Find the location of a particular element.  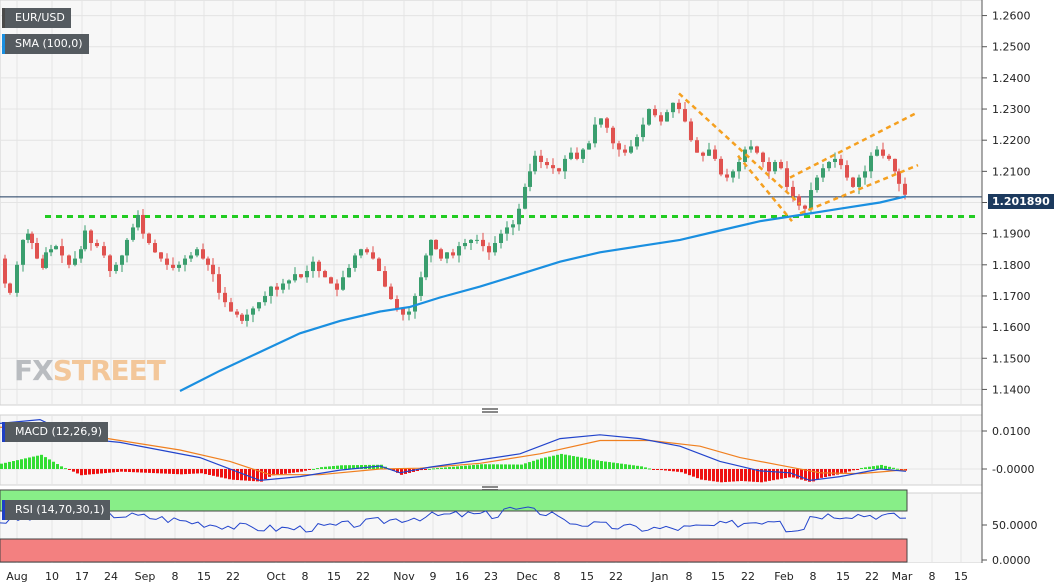

macd-tick-label: -0.0000 is located at coordinates (1013, 469).